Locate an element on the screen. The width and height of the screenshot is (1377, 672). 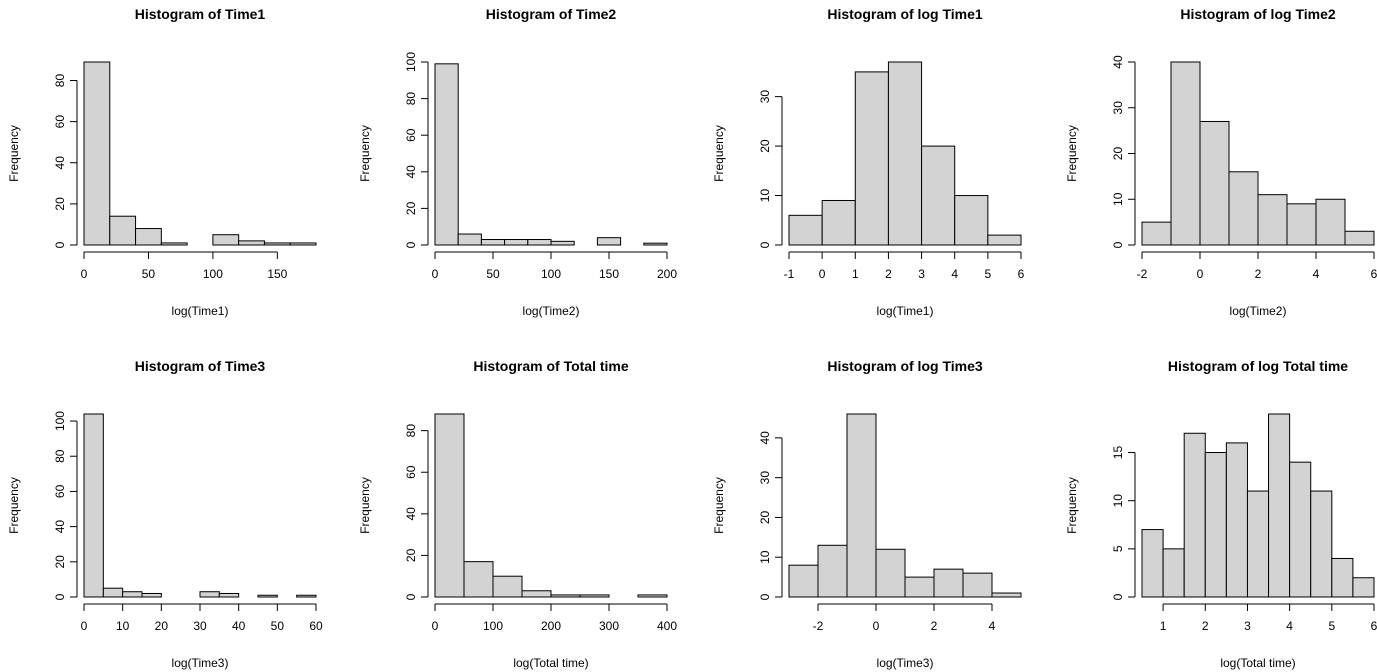
chart-title: Histogram of log Time1 is located at coordinates (905, 14).